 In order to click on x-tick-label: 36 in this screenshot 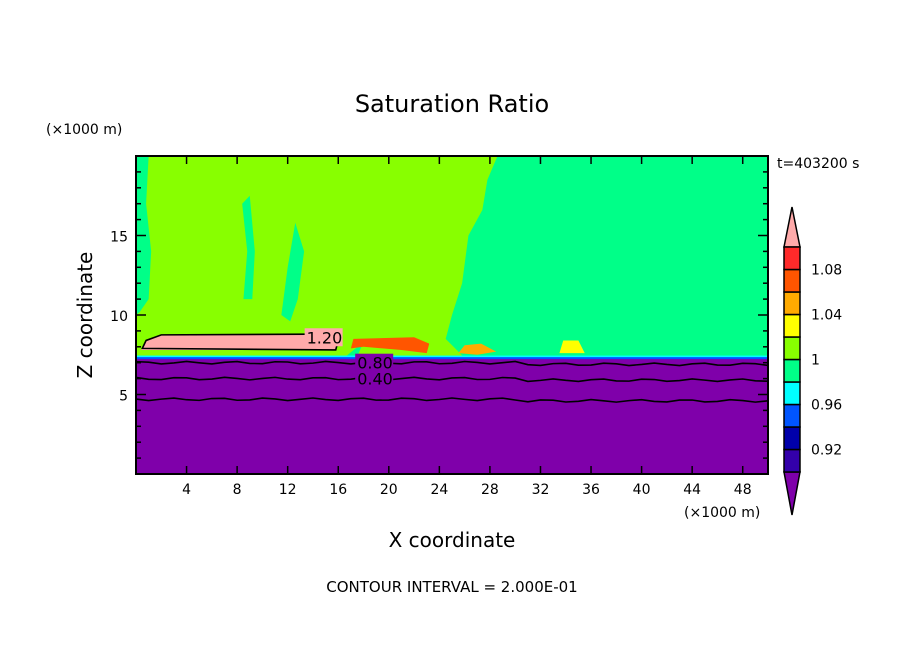, I will do `click(591, 490)`.